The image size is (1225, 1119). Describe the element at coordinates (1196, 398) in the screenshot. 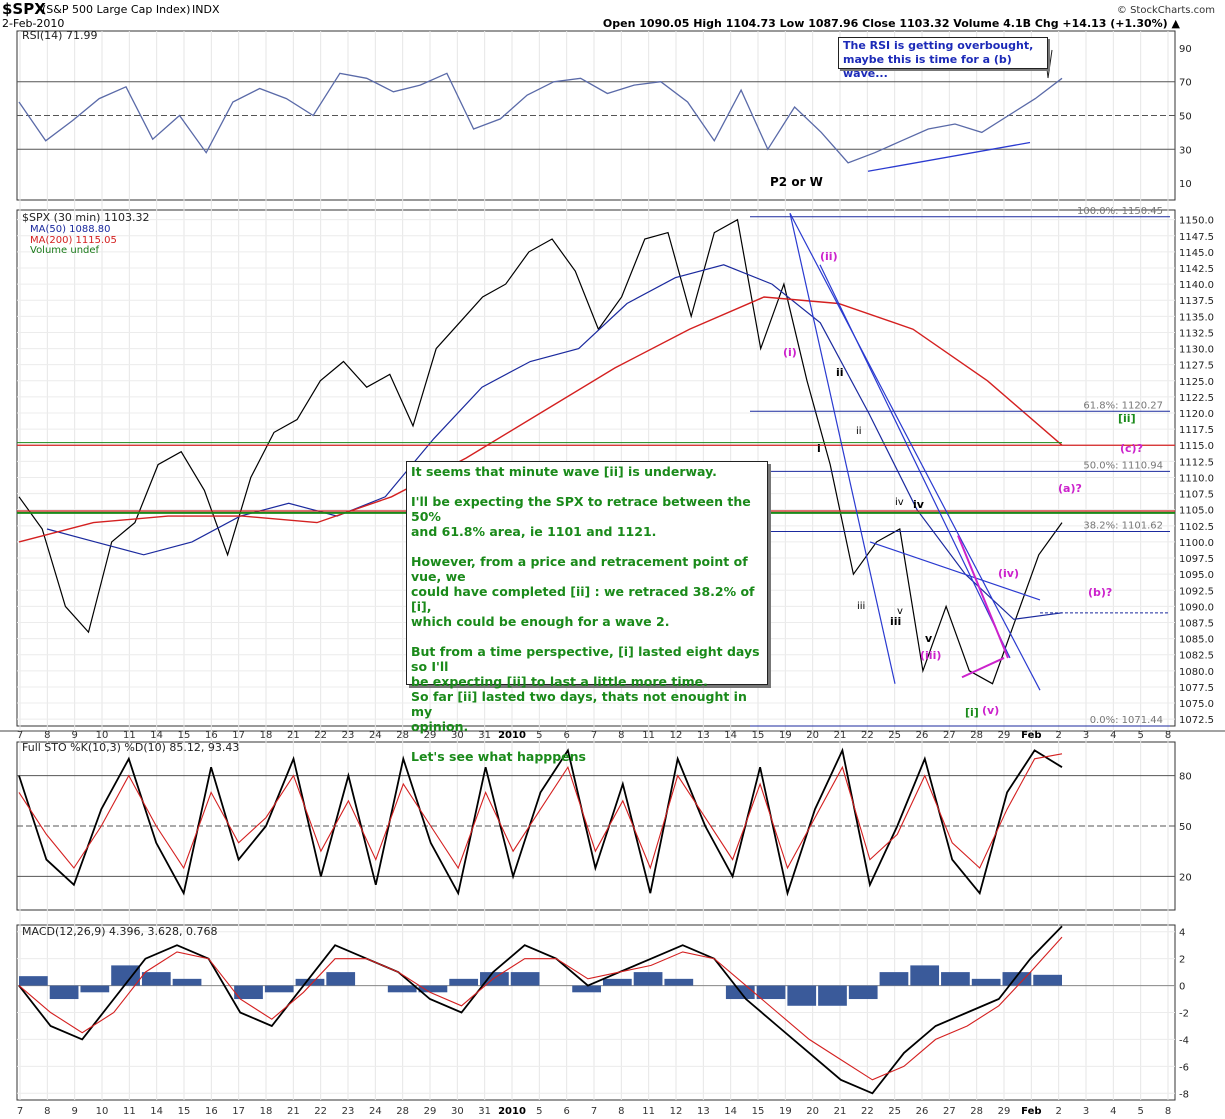

I see `price-tick-label: 1122.5` at that location.